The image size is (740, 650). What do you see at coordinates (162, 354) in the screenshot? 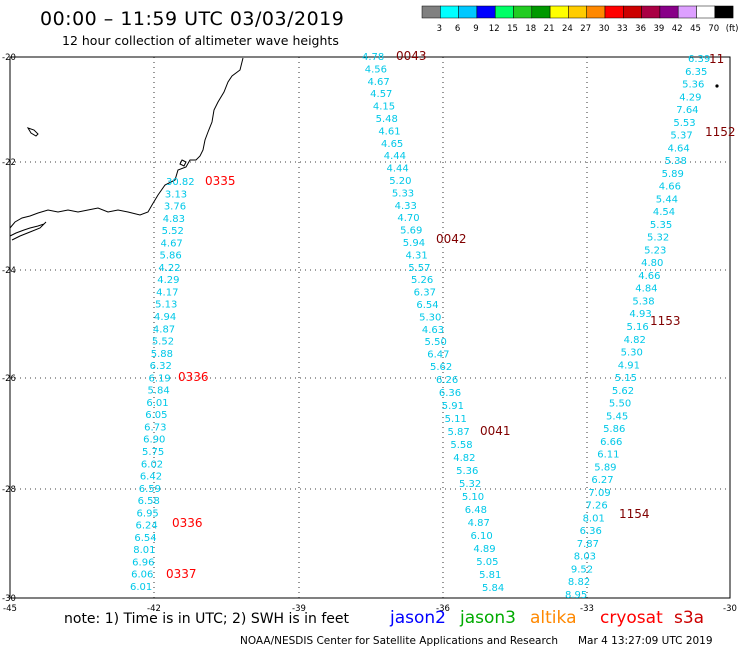
I see `swh-value: 5.88` at bounding box center [162, 354].